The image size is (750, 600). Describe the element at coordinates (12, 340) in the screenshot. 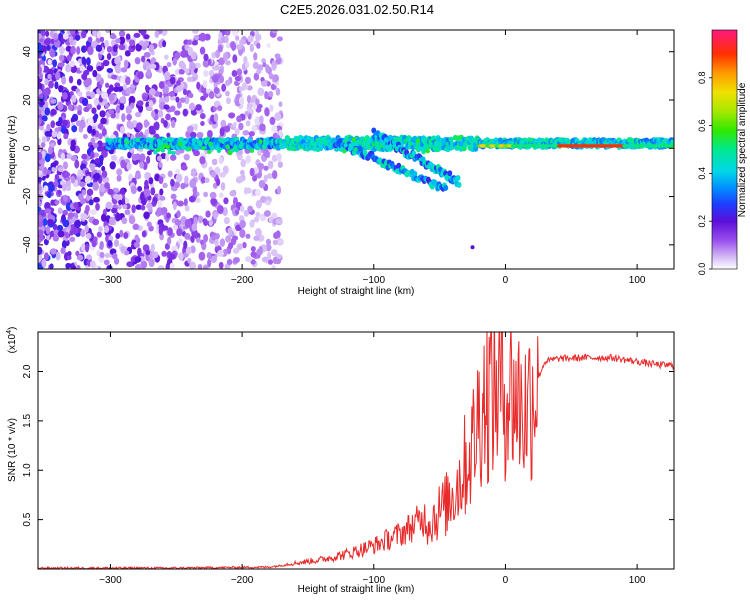

I see `snr-scale-factor: (x104)` at that location.